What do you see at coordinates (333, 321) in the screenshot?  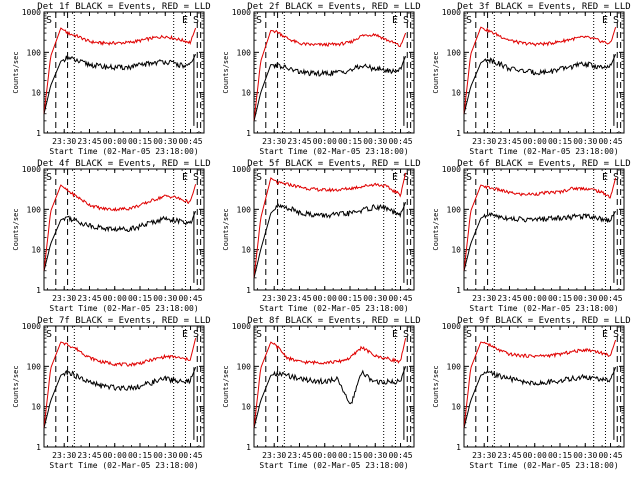 I see `panel-title: Det 8f BLACK = Events, RED = LLD` at bounding box center [333, 321].